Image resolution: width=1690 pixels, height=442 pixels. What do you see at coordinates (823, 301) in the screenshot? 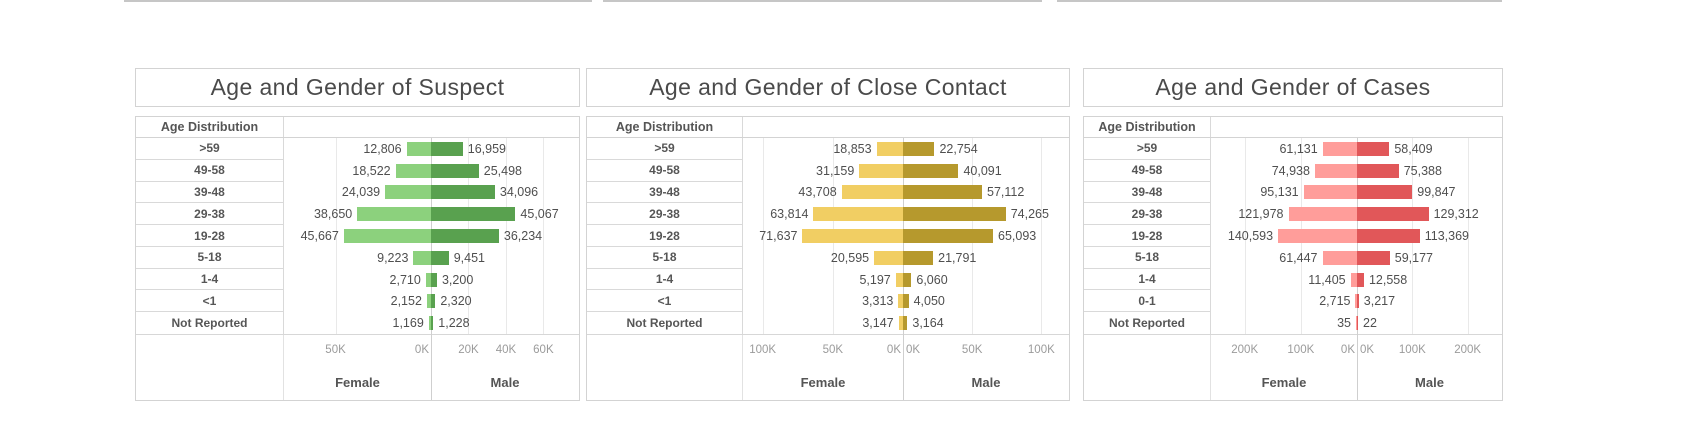
I see `female-bar-cell: 3,313` at bounding box center [823, 301].